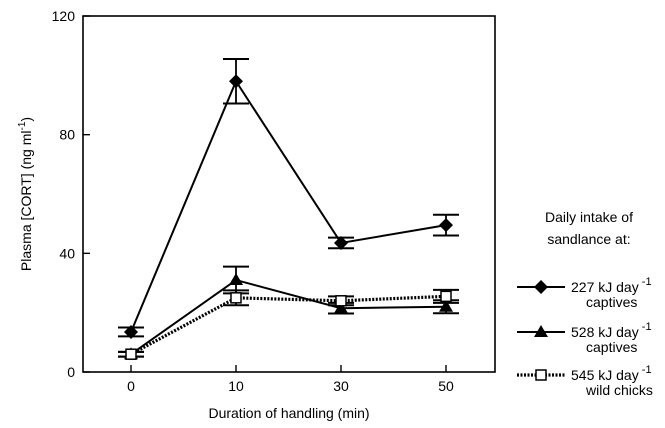 The image size is (665, 428). Describe the element at coordinates (25, 194) in the screenshot. I see `y-axis-title: Plasma [CORT] (ng ml-1)` at that location.